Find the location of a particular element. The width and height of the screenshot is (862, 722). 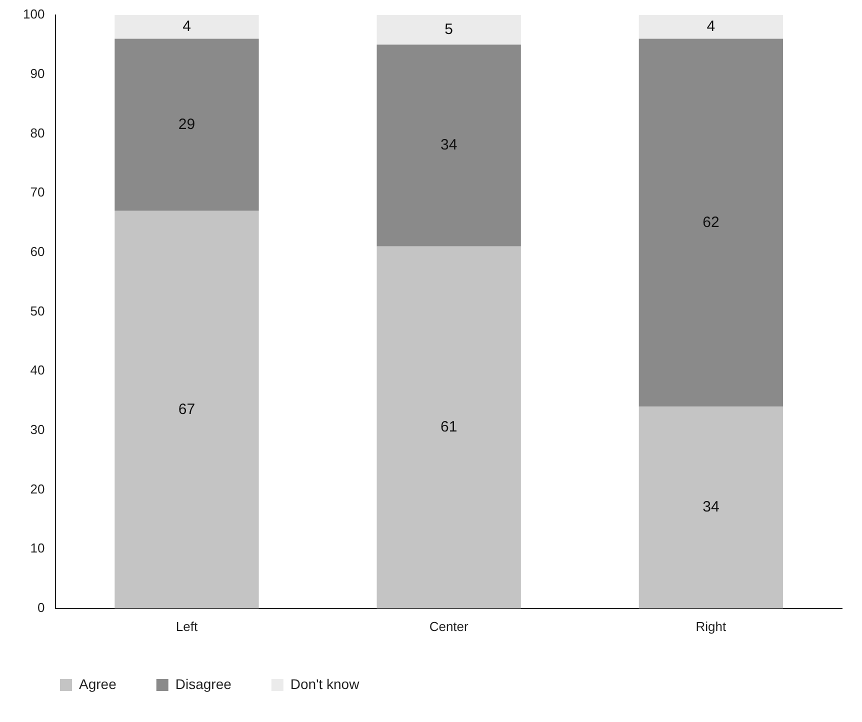

data-label: 5 is located at coordinates (449, 29).